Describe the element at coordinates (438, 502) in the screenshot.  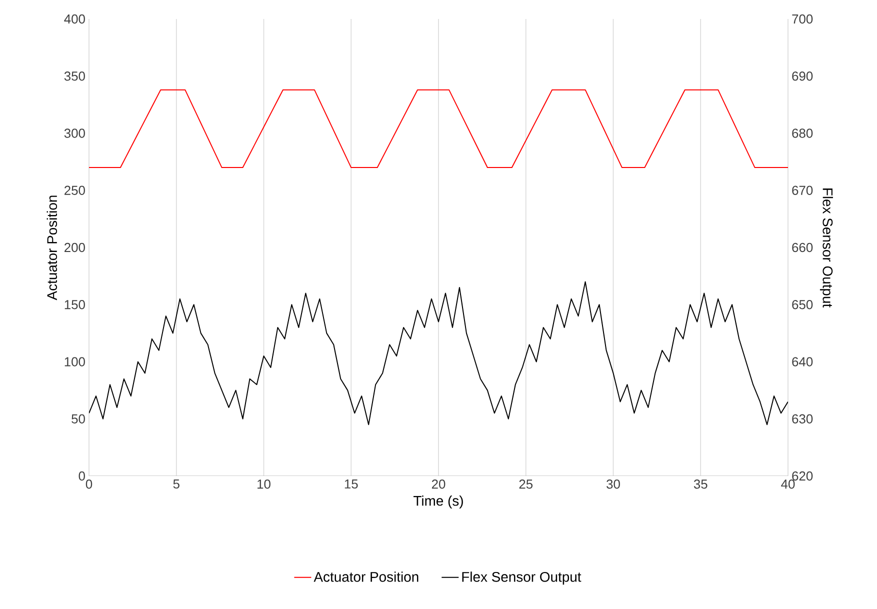
I see `x-axis-title: Time (s)` at that location.